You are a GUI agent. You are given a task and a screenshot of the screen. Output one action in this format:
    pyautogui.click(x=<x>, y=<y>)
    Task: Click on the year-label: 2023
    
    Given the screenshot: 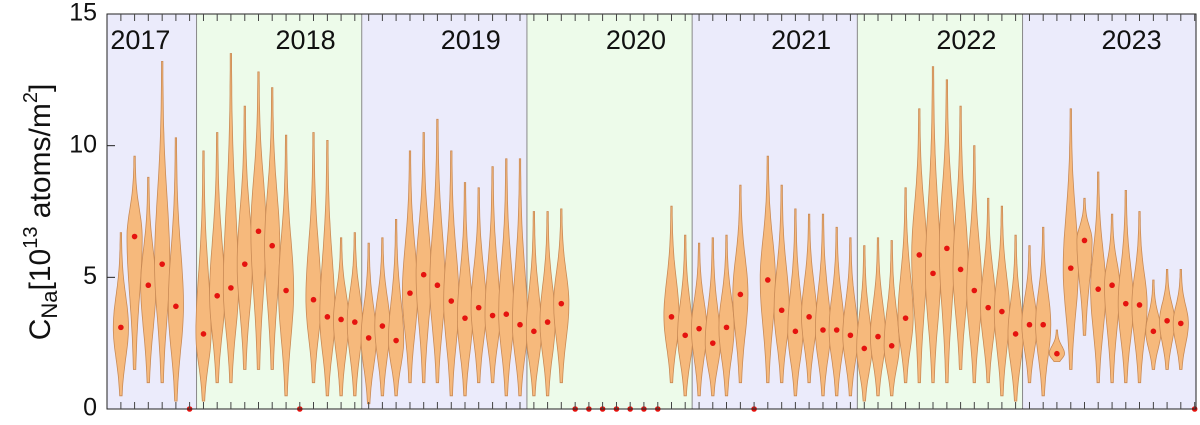 What is the action you would take?
    pyautogui.click(x=1132, y=40)
    